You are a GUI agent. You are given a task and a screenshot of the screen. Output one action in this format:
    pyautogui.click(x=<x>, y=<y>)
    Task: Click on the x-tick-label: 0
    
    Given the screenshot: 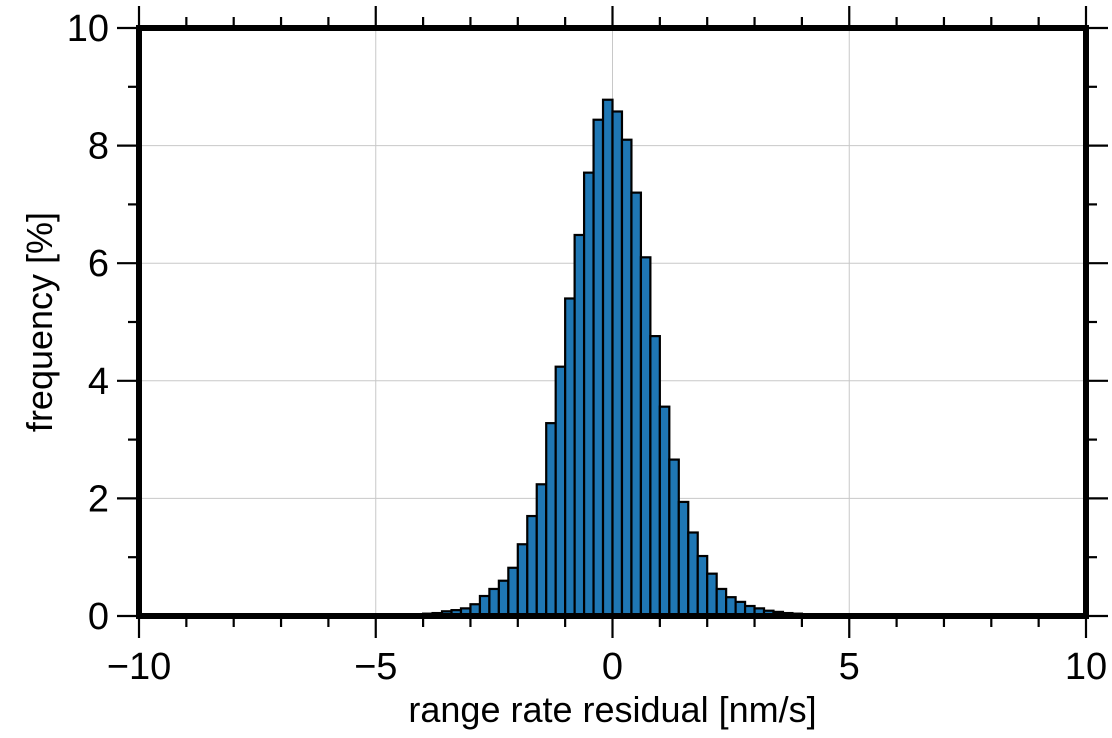 What is the action you would take?
    pyautogui.click(x=612, y=667)
    